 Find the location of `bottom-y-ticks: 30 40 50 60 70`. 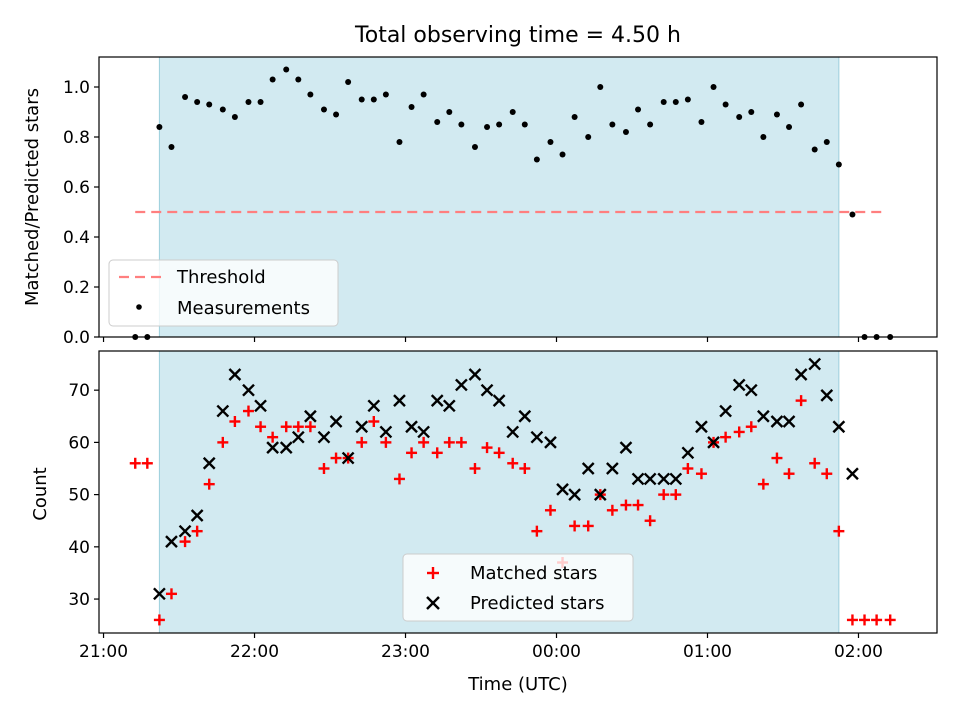

bottom-y-ticks: 30 40 50 60 70 is located at coordinates (83, 495).